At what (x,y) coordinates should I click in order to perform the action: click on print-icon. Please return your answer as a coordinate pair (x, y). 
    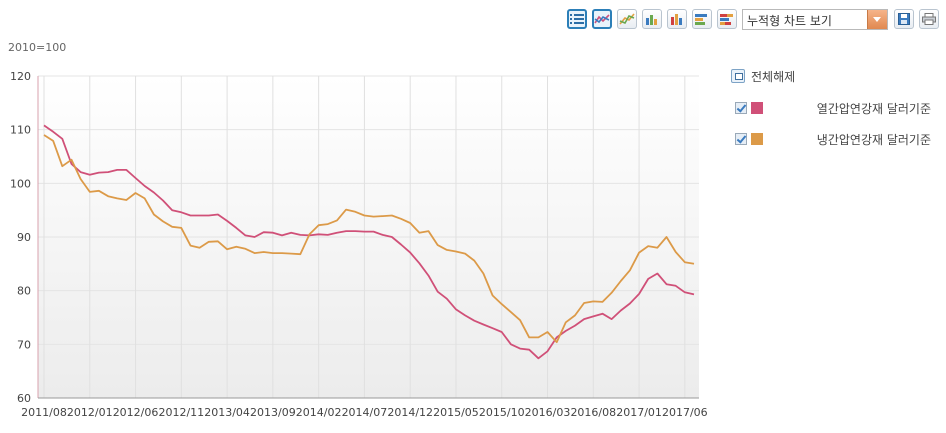
    Looking at the image, I should click on (929, 19).